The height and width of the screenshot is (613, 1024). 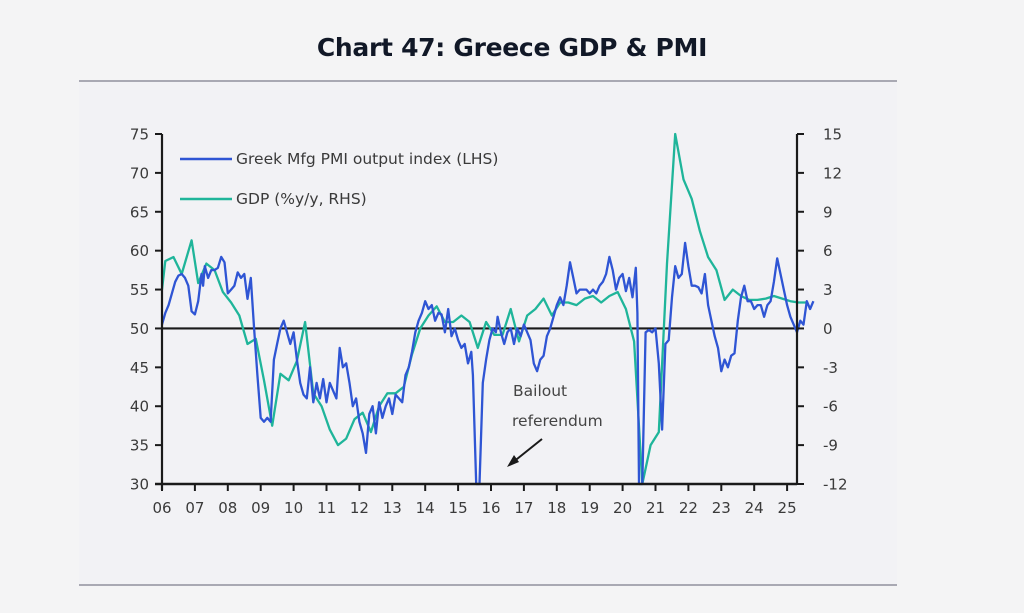 What do you see at coordinates (830, 446) in the screenshot?
I see `right-axis-tick-label: -9` at bounding box center [830, 446].